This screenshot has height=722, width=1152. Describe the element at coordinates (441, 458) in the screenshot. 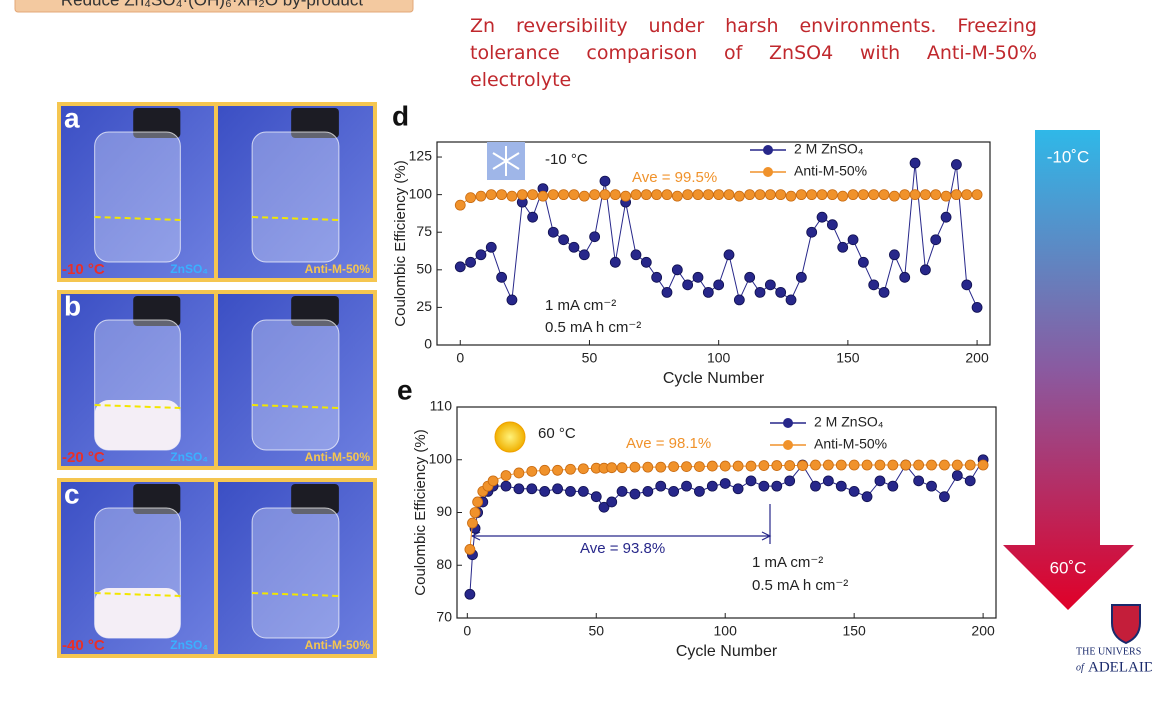

I see `y-tick-label: 100` at that location.